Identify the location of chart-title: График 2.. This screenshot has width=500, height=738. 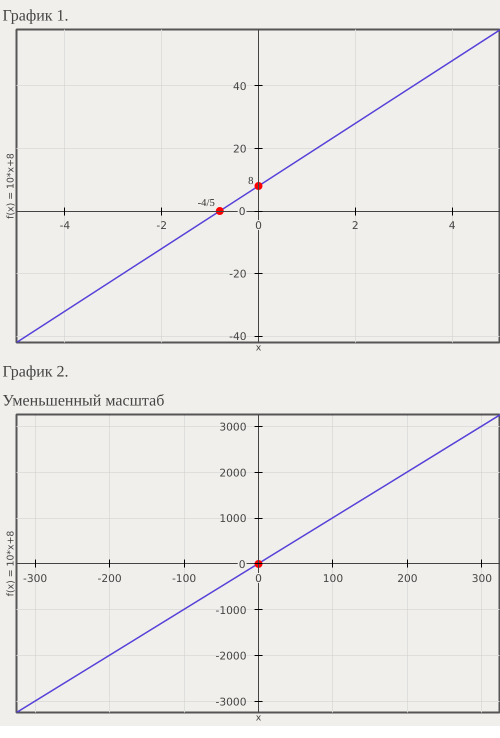
(35, 372).